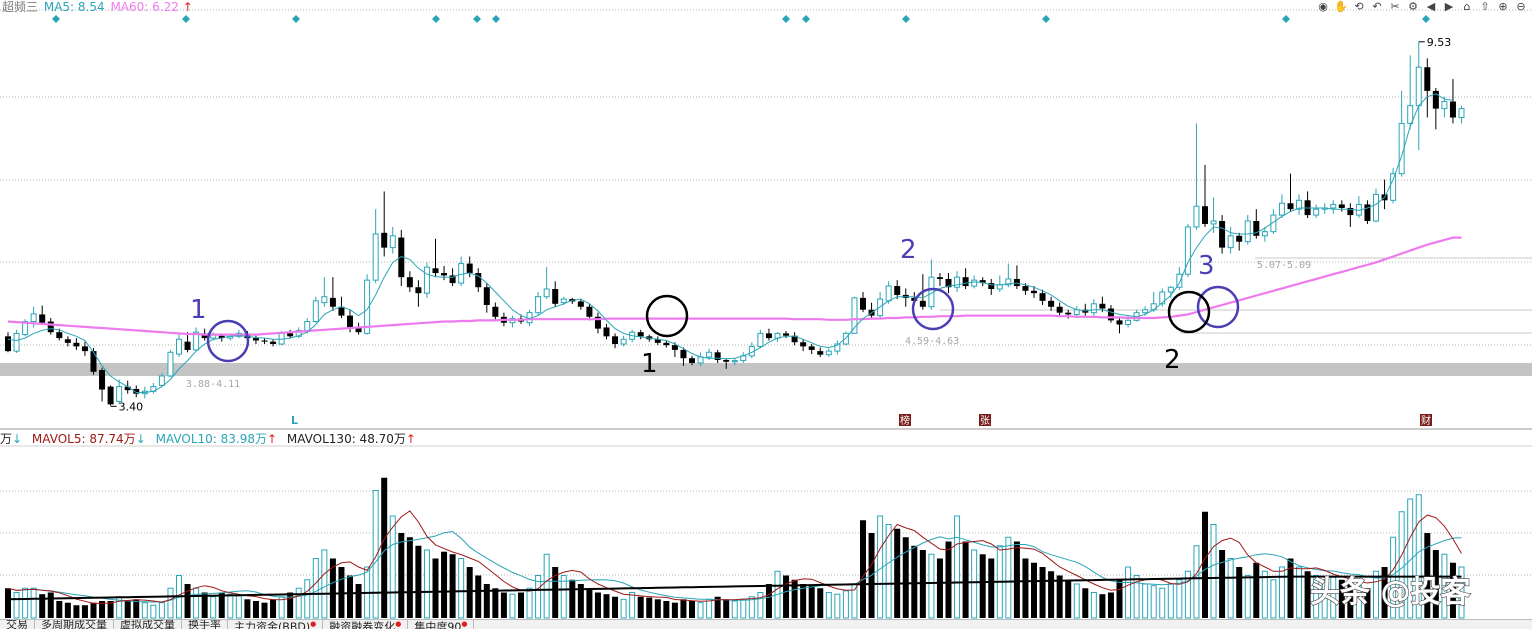 This screenshot has width=1532, height=629. I want to click on mavol130-line, so click(734, 588).